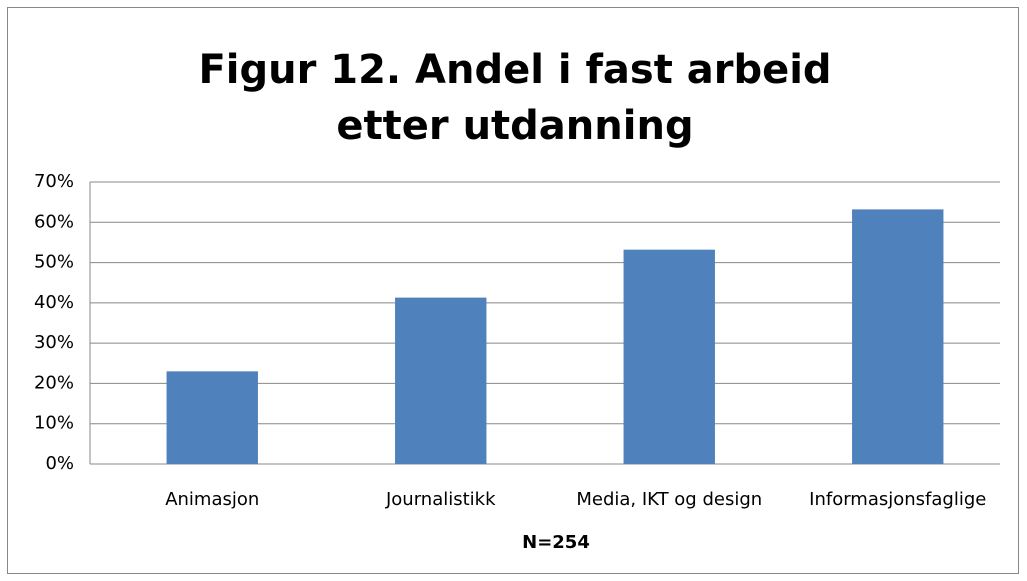  What do you see at coordinates (54, 262) in the screenshot?
I see `y-tick-label: 50%` at bounding box center [54, 262].